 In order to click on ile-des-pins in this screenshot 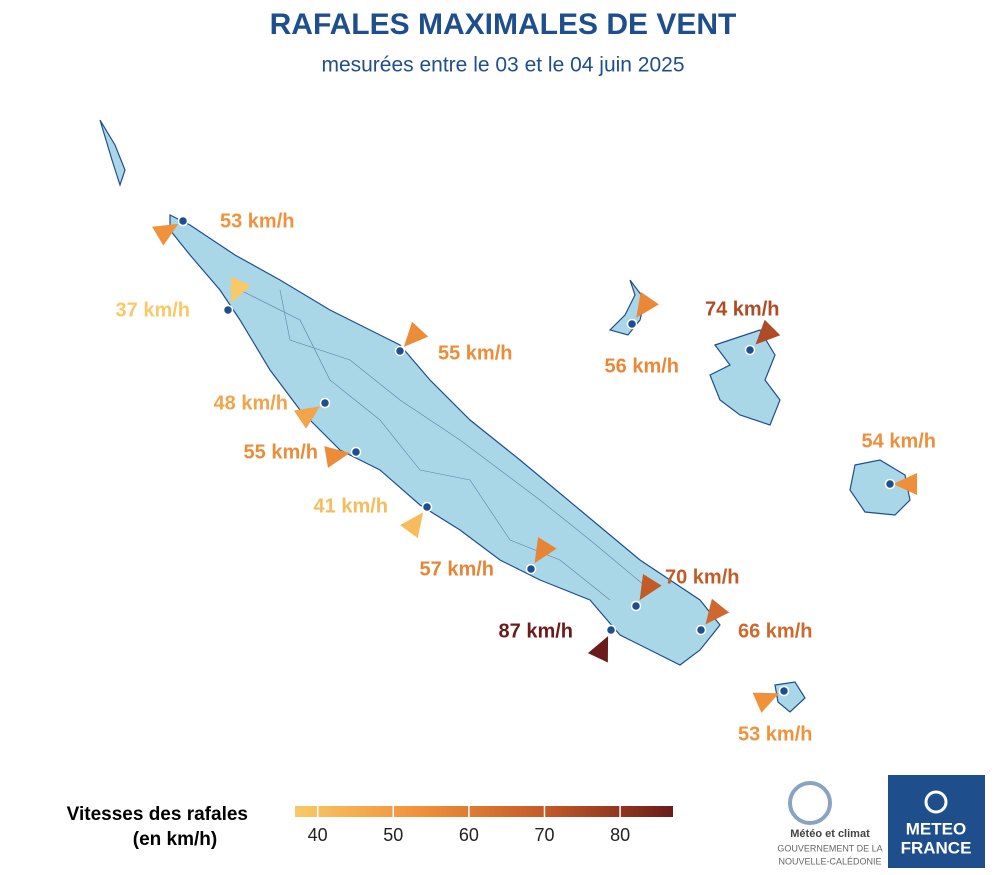, I will do `click(790, 697)`.